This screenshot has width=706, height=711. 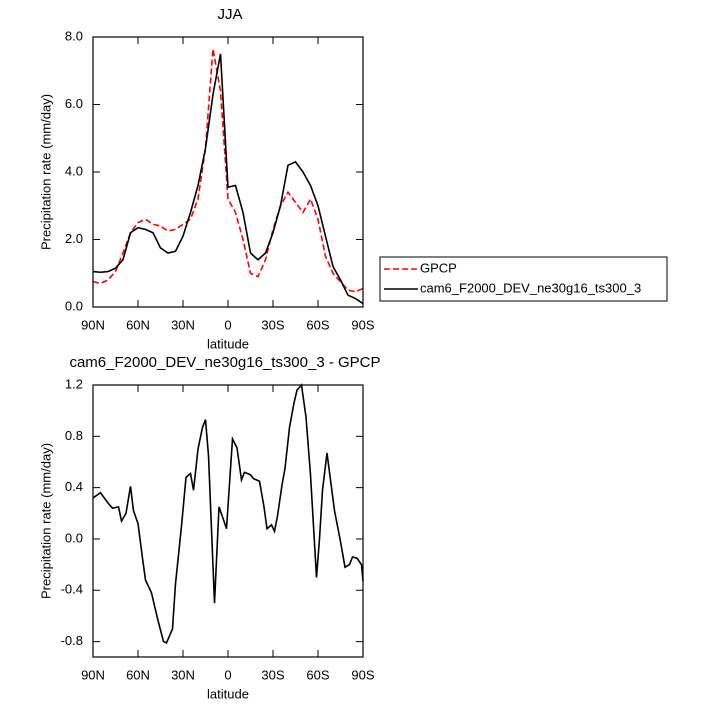 What do you see at coordinates (74, 170) in the screenshot?
I see `y-tick-label: 4.0` at bounding box center [74, 170].